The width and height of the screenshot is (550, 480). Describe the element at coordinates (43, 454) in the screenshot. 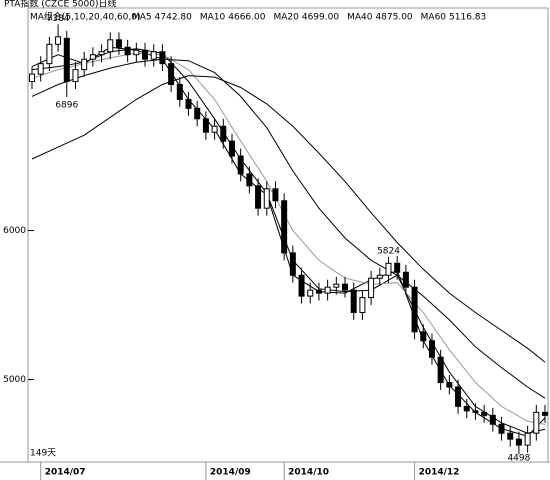

I see `bar-count-label: 149天` at that location.